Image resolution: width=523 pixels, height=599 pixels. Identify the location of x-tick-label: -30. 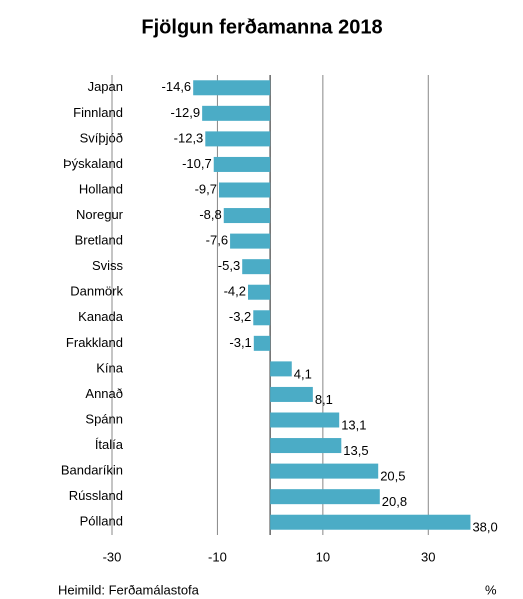
(112, 556).